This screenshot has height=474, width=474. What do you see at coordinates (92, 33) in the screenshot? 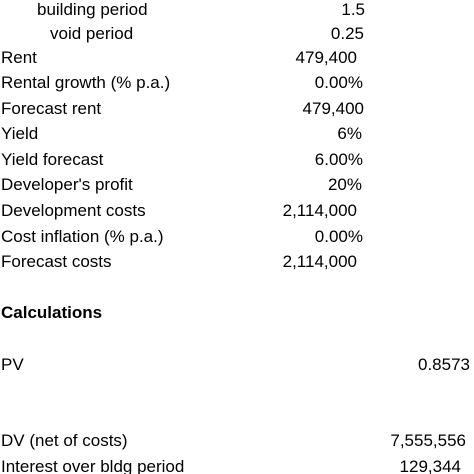
I see `row-label: void period` at bounding box center [92, 33].